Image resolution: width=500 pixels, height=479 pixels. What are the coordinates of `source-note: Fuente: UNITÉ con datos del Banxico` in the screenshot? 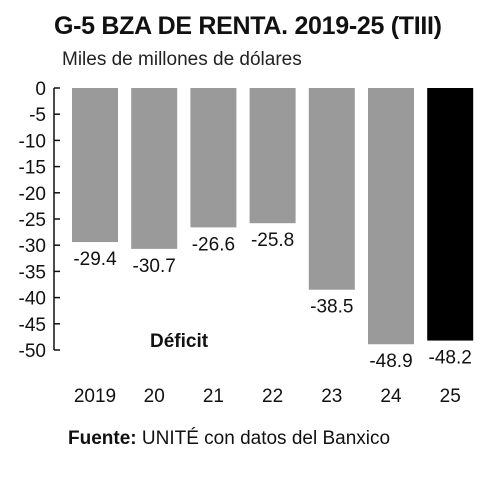 It's located at (229, 439).